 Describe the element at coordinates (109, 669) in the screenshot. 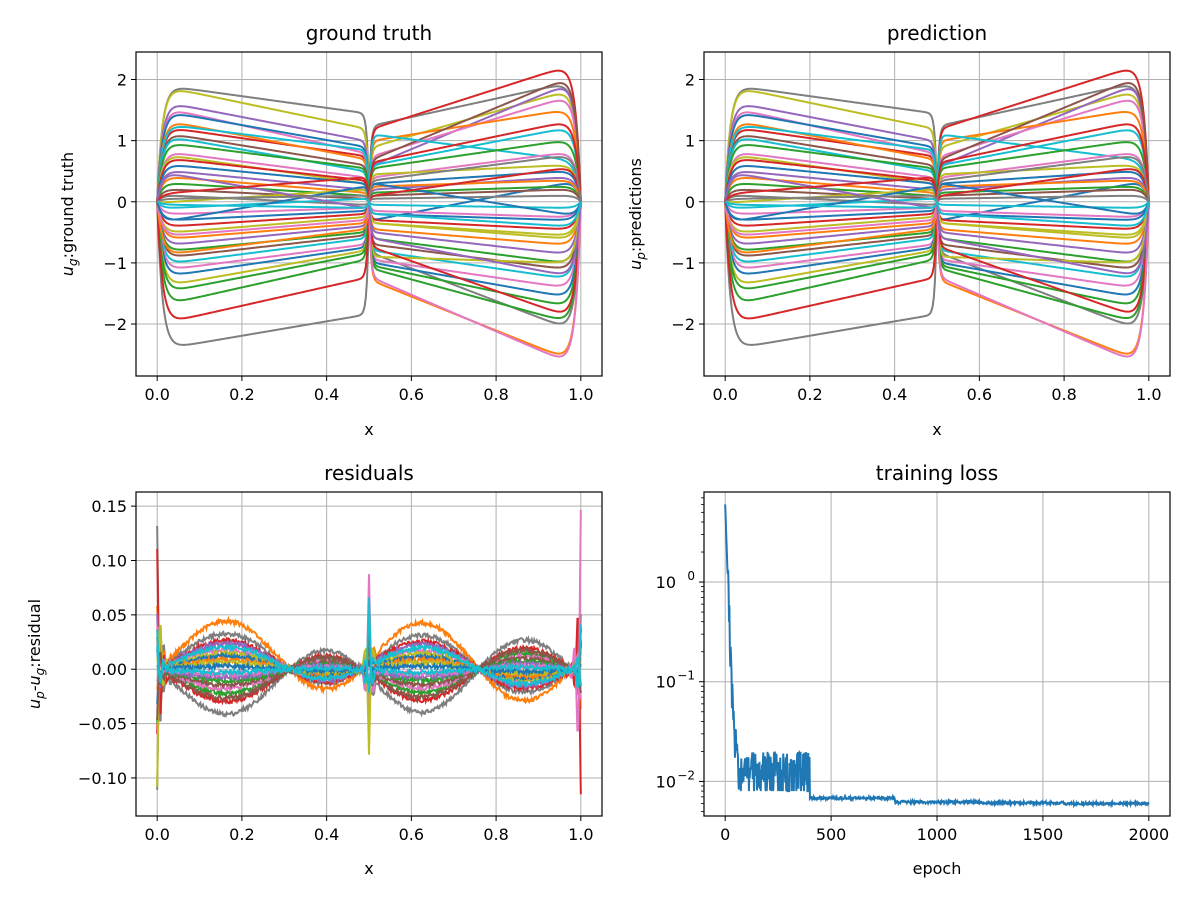

I see `y-tick-label: 0.00` at that location.